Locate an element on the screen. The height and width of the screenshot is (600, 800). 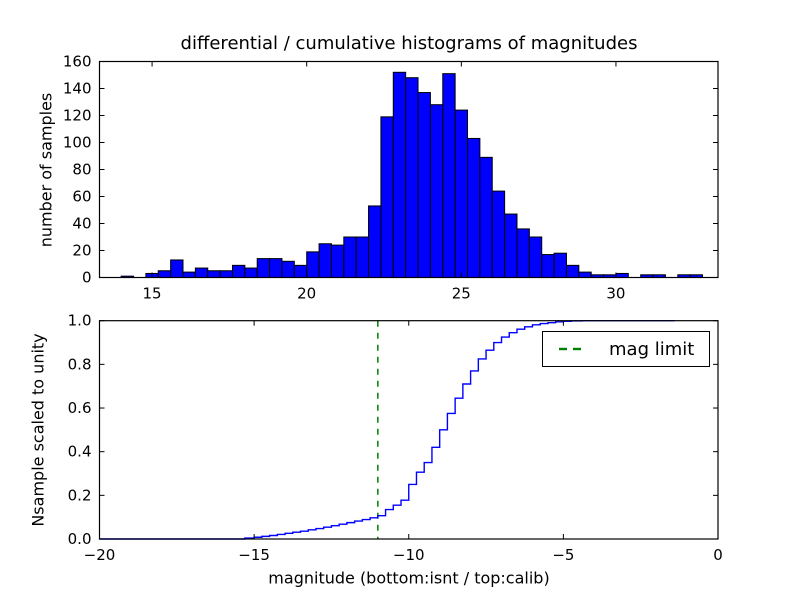
legend-dash-icon is located at coordinates (570, 349).